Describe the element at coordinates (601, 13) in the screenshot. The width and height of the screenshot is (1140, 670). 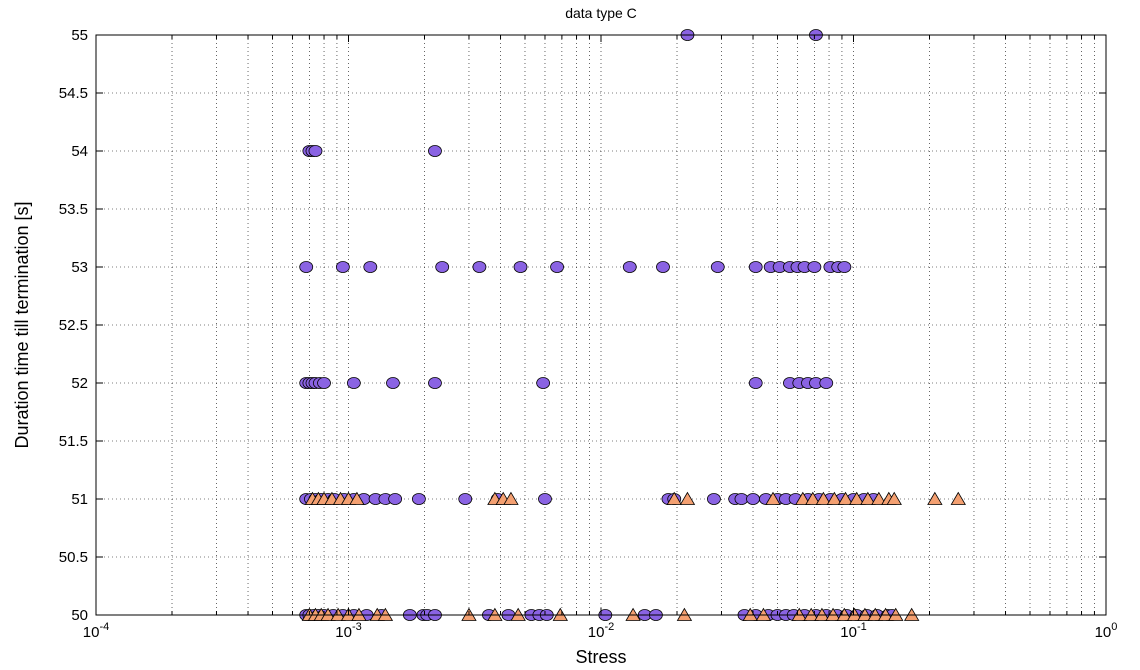
I see `chart-title: data type C` at that location.